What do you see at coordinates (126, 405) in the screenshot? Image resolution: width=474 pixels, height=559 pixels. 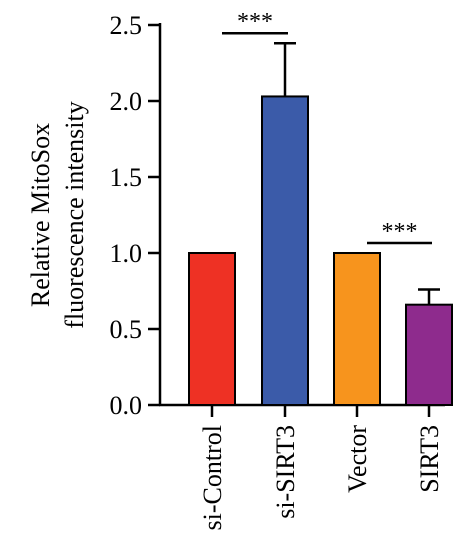 I see `y-tick-label: 0.0` at bounding box center [126, 405].